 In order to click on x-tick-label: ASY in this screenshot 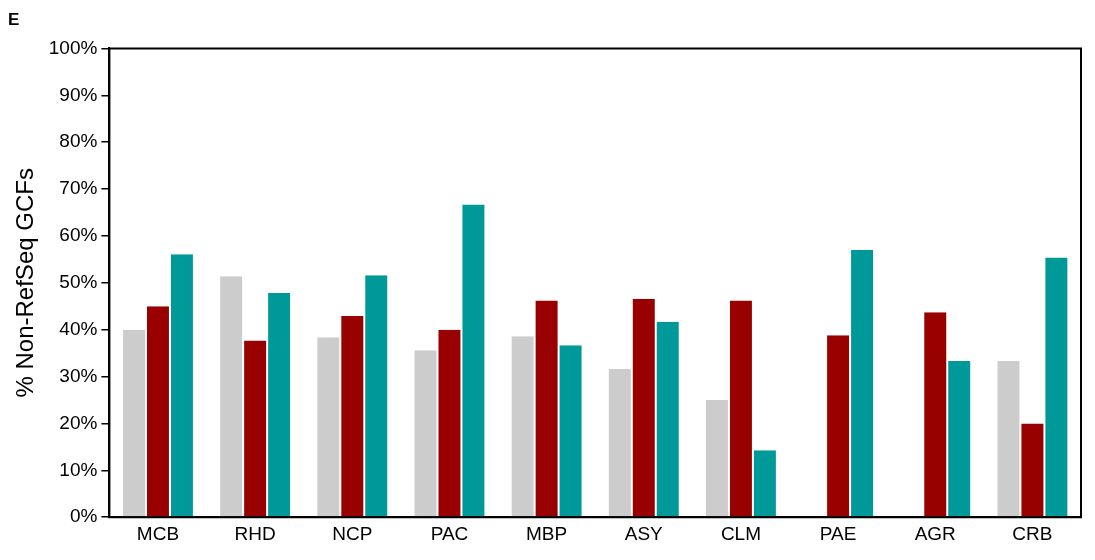, I will do `click(644, 533)`.